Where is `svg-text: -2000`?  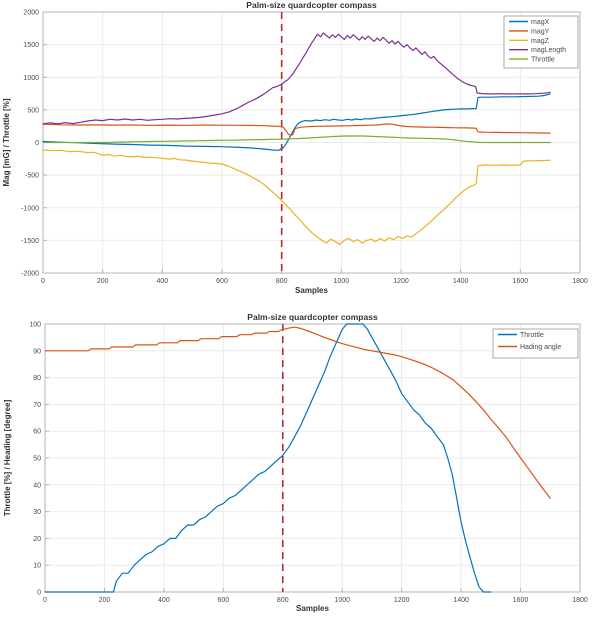
svg-text: -2000 is located at coordinates (30, 274).